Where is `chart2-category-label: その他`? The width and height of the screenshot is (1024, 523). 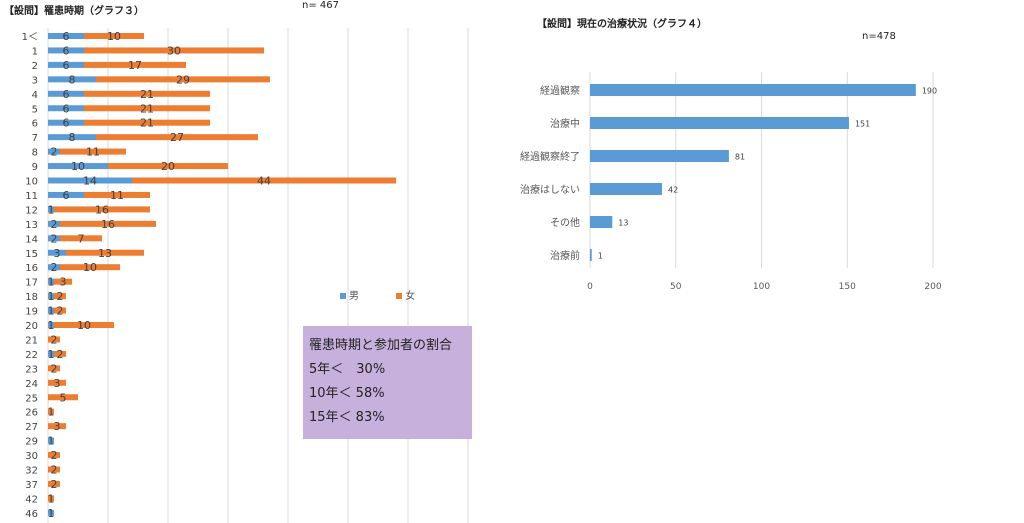
chart2-category-label: その他 is located at coordinates (565, 222).